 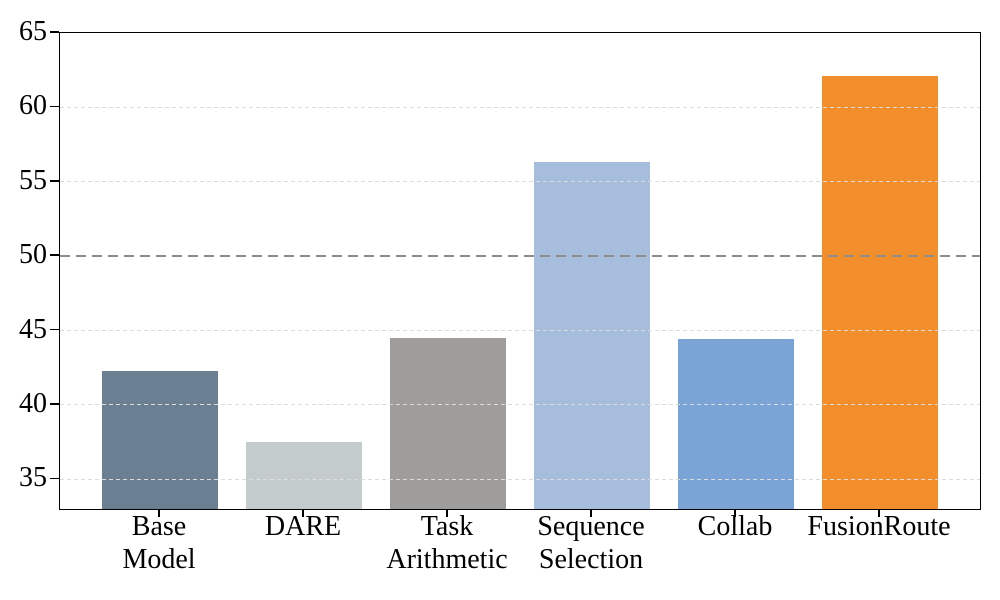 I want to click on y-tick-label: 40, so click(x=33, y=403).